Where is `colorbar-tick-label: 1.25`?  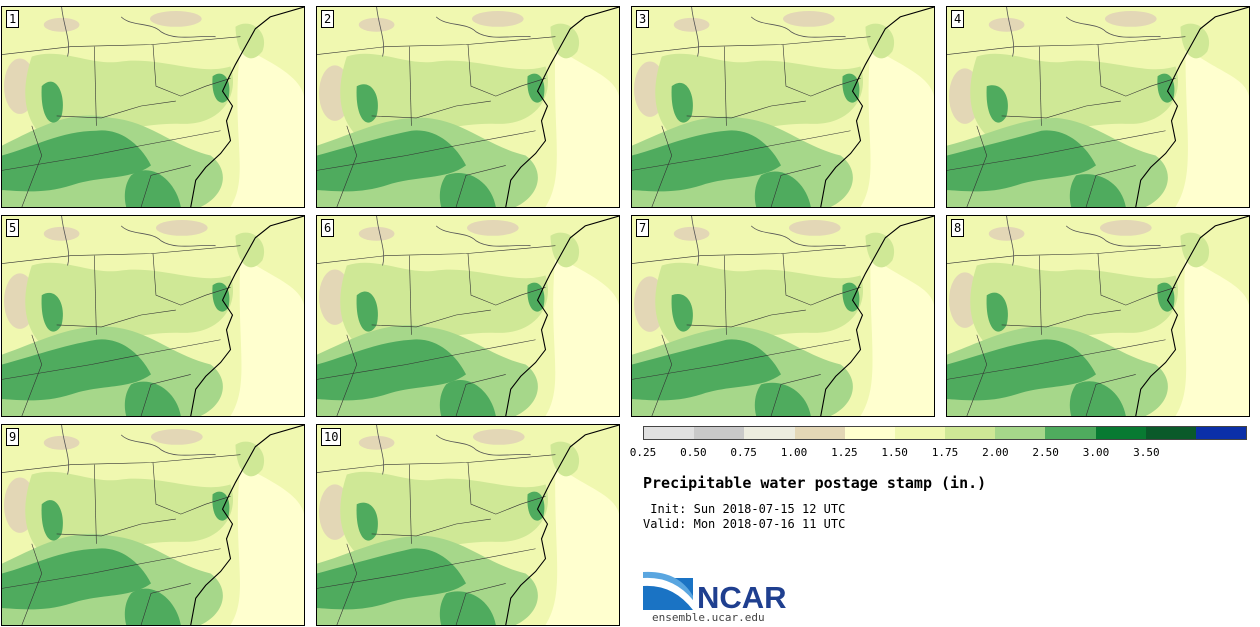 colorbar-tick-label: 1.25 is located at coordinates (844, 452).